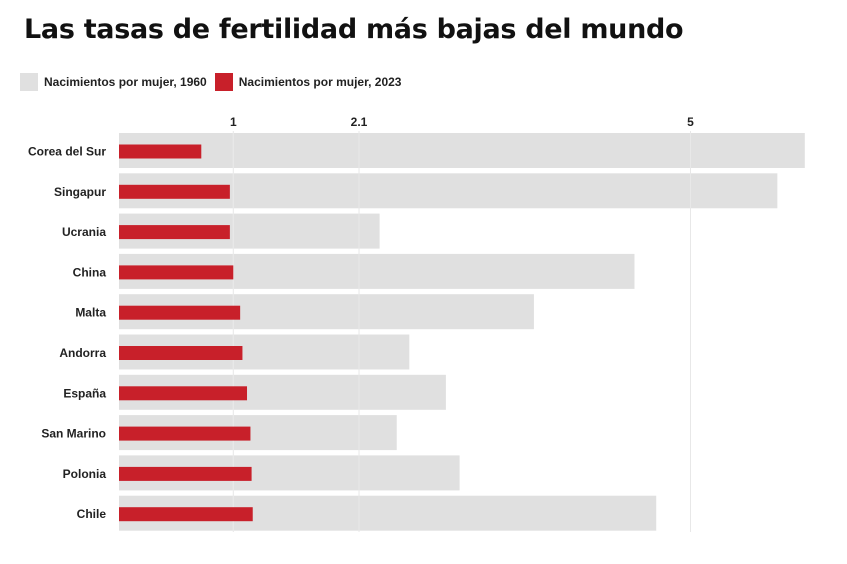 The width and height of the screenshot is (847, 564). What do you see at coordinates (82, 353) in the screenshot?
I see `category-label: Andorra` at bounding box center [82, 353].